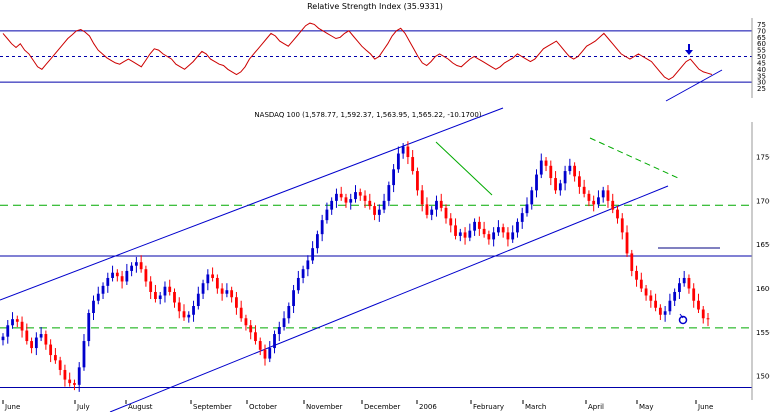 Image resolution: width=770 pixels, height=417 pixels. What do you see at coordinates (761, 76) in the screenshot?
I see `rsi-tick-label: 35` at bounding box center [761, 76].